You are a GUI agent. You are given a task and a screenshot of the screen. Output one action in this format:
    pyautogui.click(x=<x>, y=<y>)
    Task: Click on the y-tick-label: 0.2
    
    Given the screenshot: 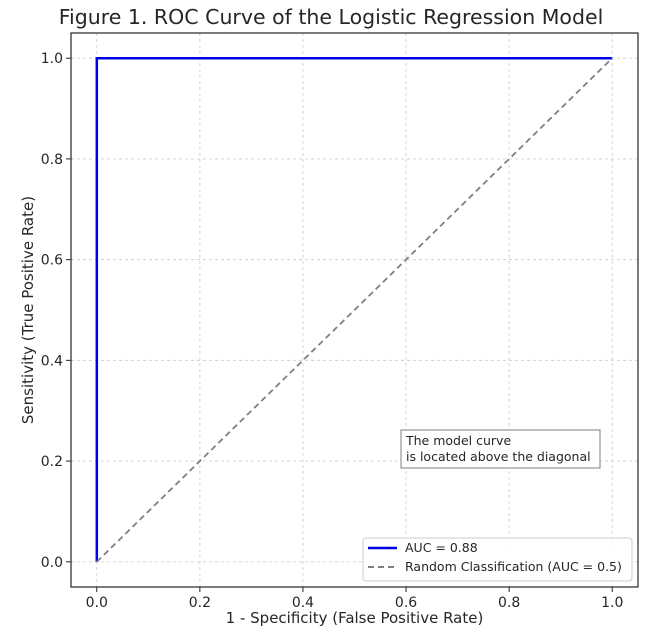 What is the action you would take?
    pyautogui.click(x=52, y=462)
    